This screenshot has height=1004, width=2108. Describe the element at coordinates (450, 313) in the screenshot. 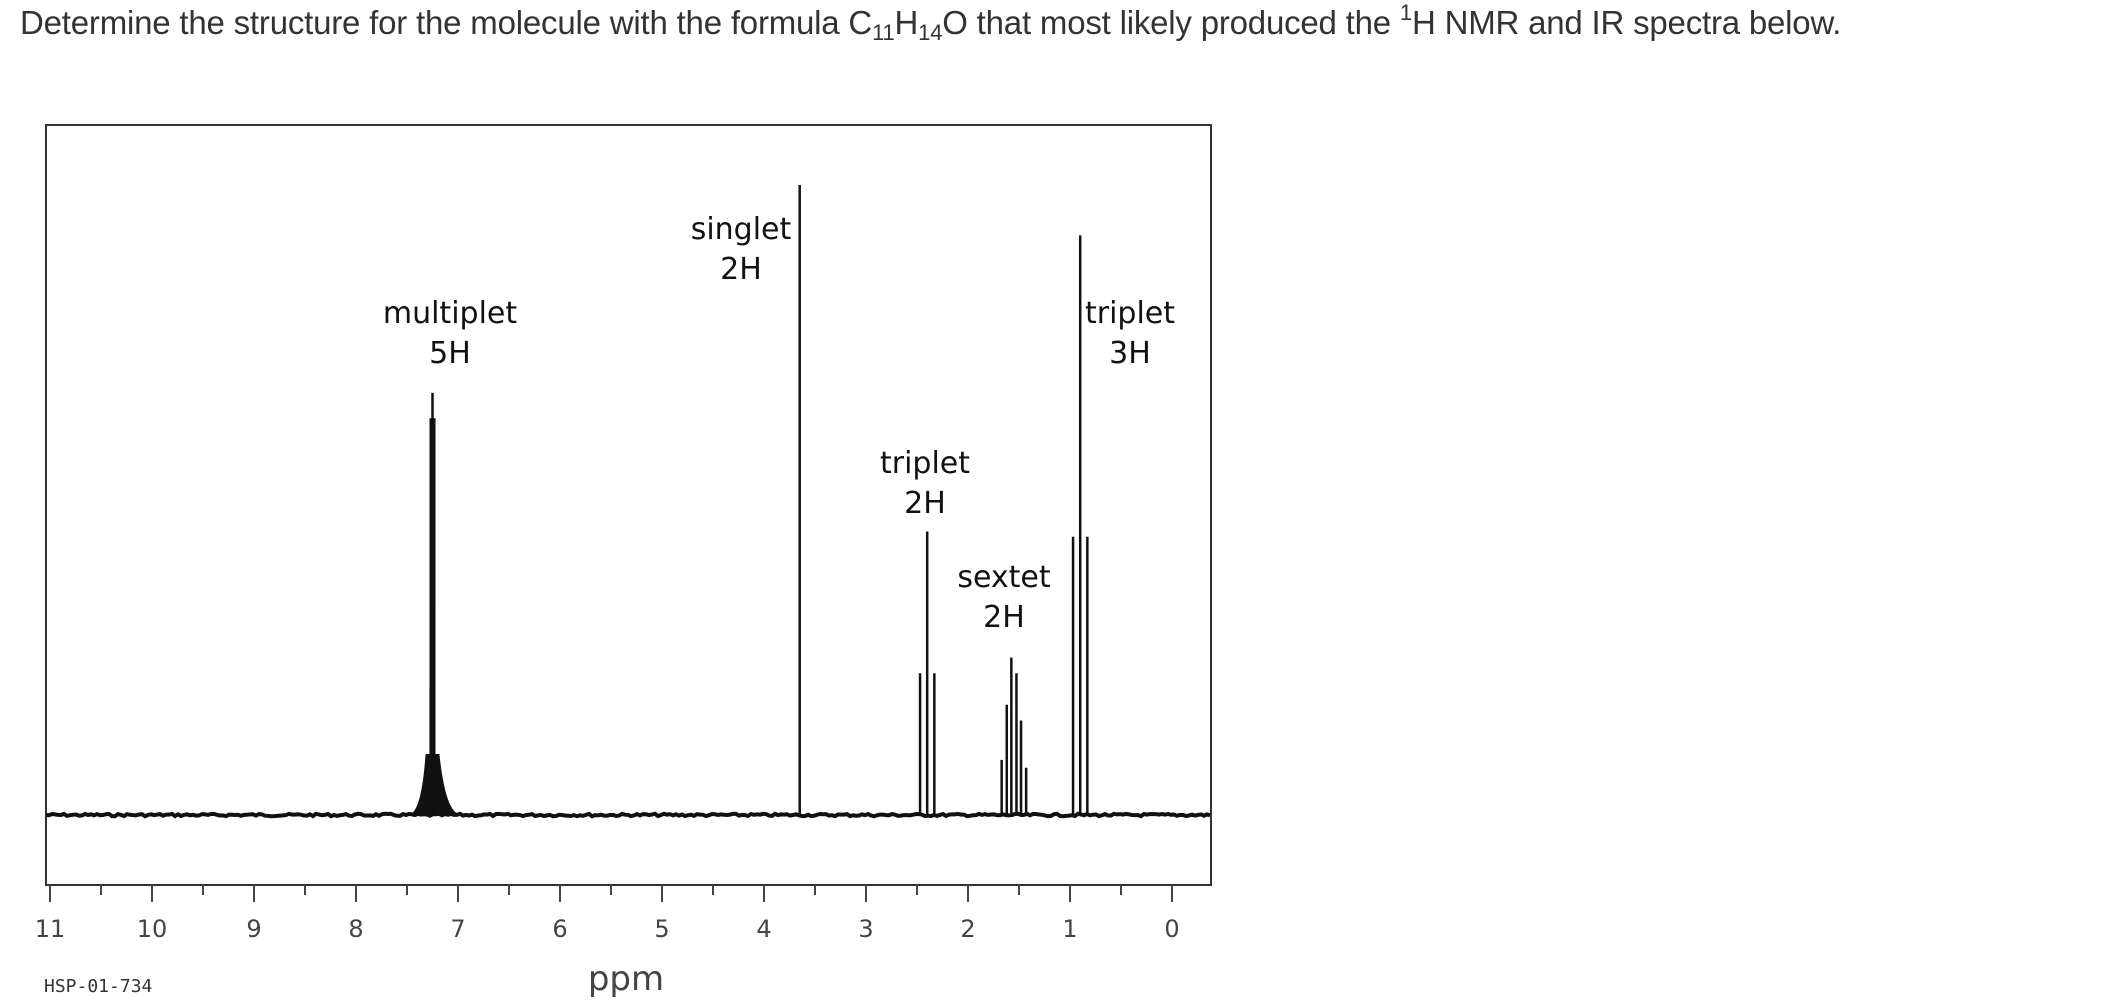

I see `peak-multiplicity-label: multiplet` at that location.